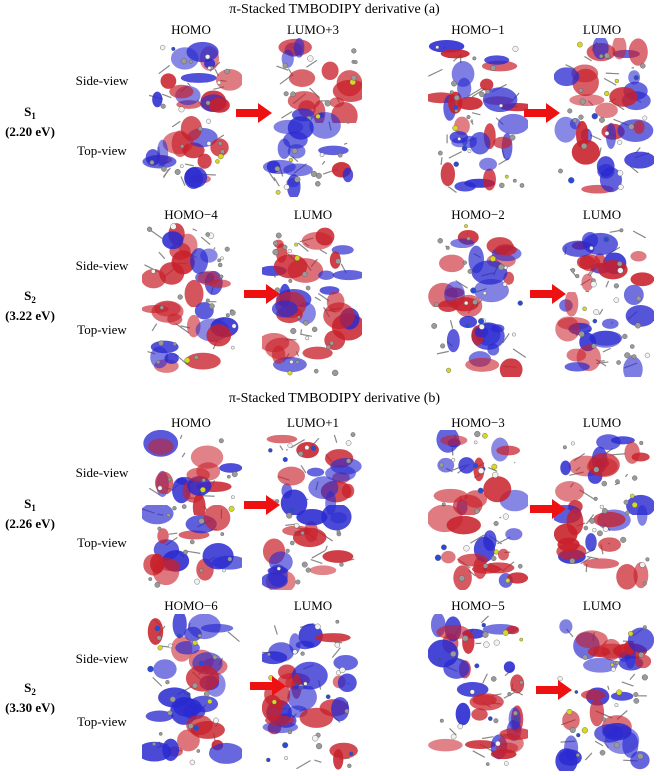 The height and width of the screenshot is (776, 669). I want to click on orbital-label-b-s2-3: HOMO−5, so click(478, 606).